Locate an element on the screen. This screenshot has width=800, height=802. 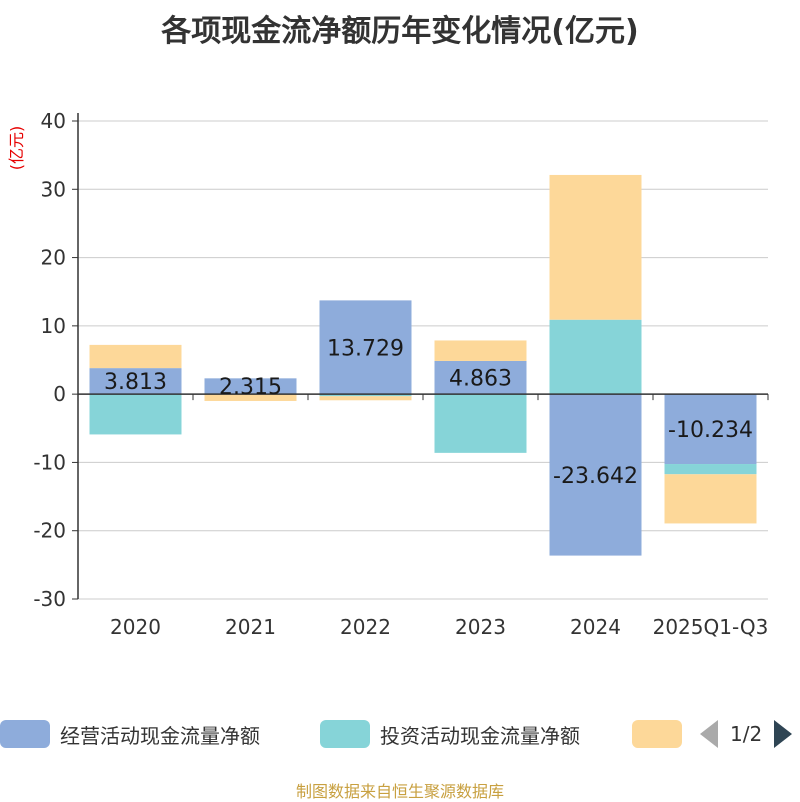
x-tick-label: 2023 is located at coordinates (480, 627).